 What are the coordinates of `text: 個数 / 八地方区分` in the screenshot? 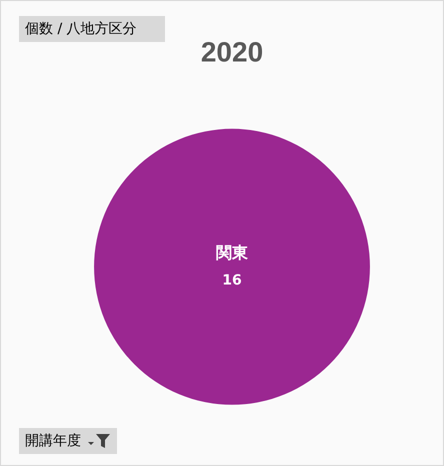 It's located at (92, 29).